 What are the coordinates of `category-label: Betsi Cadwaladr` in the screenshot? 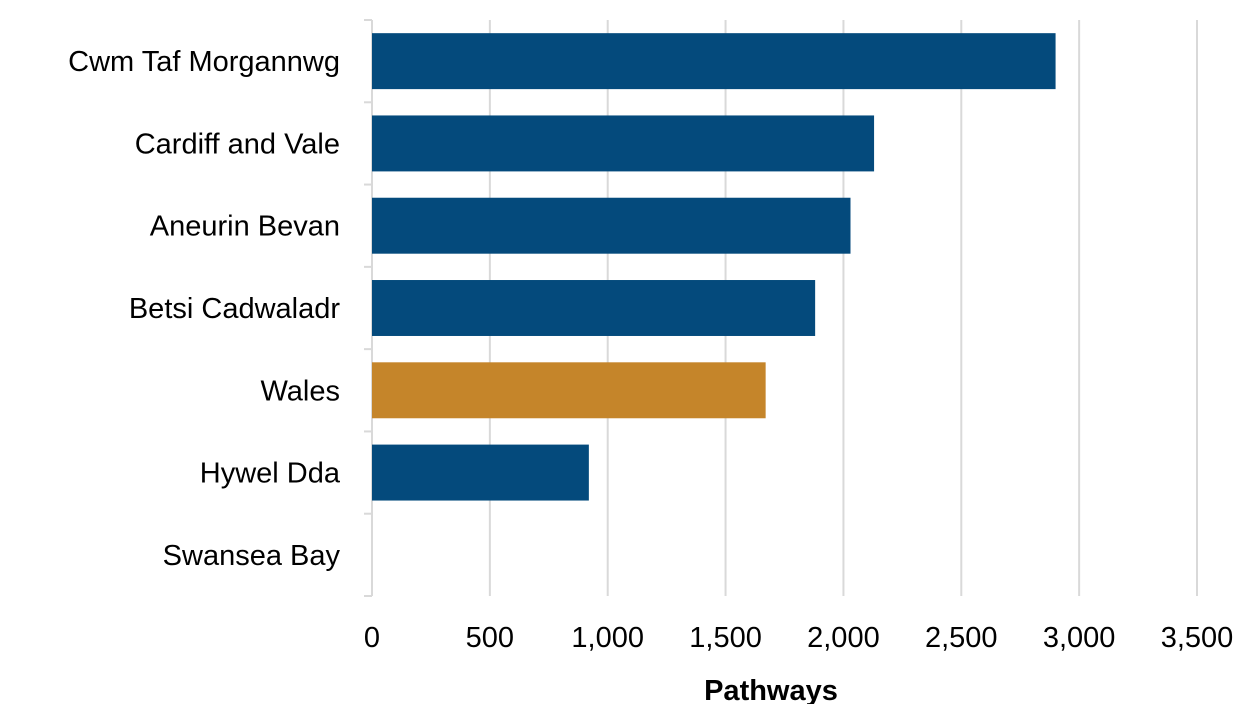 It's located at (234, 309).